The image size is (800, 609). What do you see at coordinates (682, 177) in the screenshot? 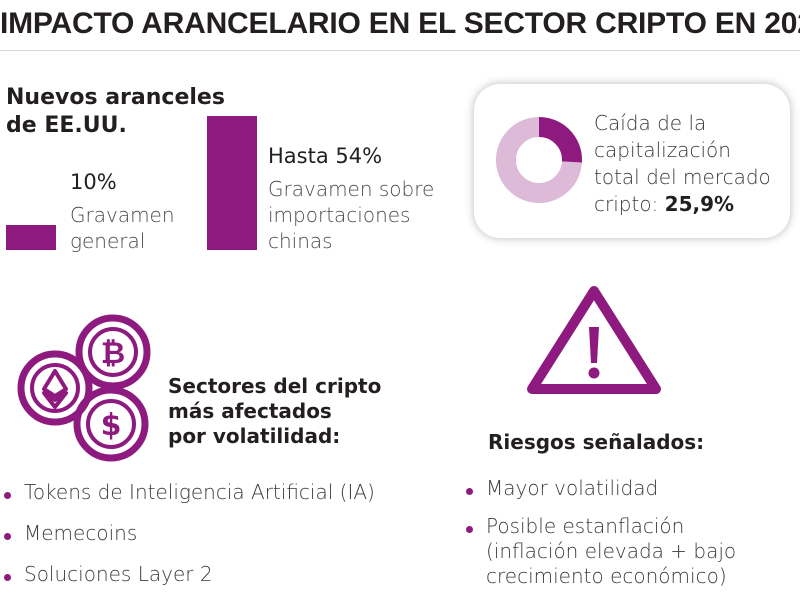
I see `market-drop-line3: total del mercado` at bounding box center [682, 177].